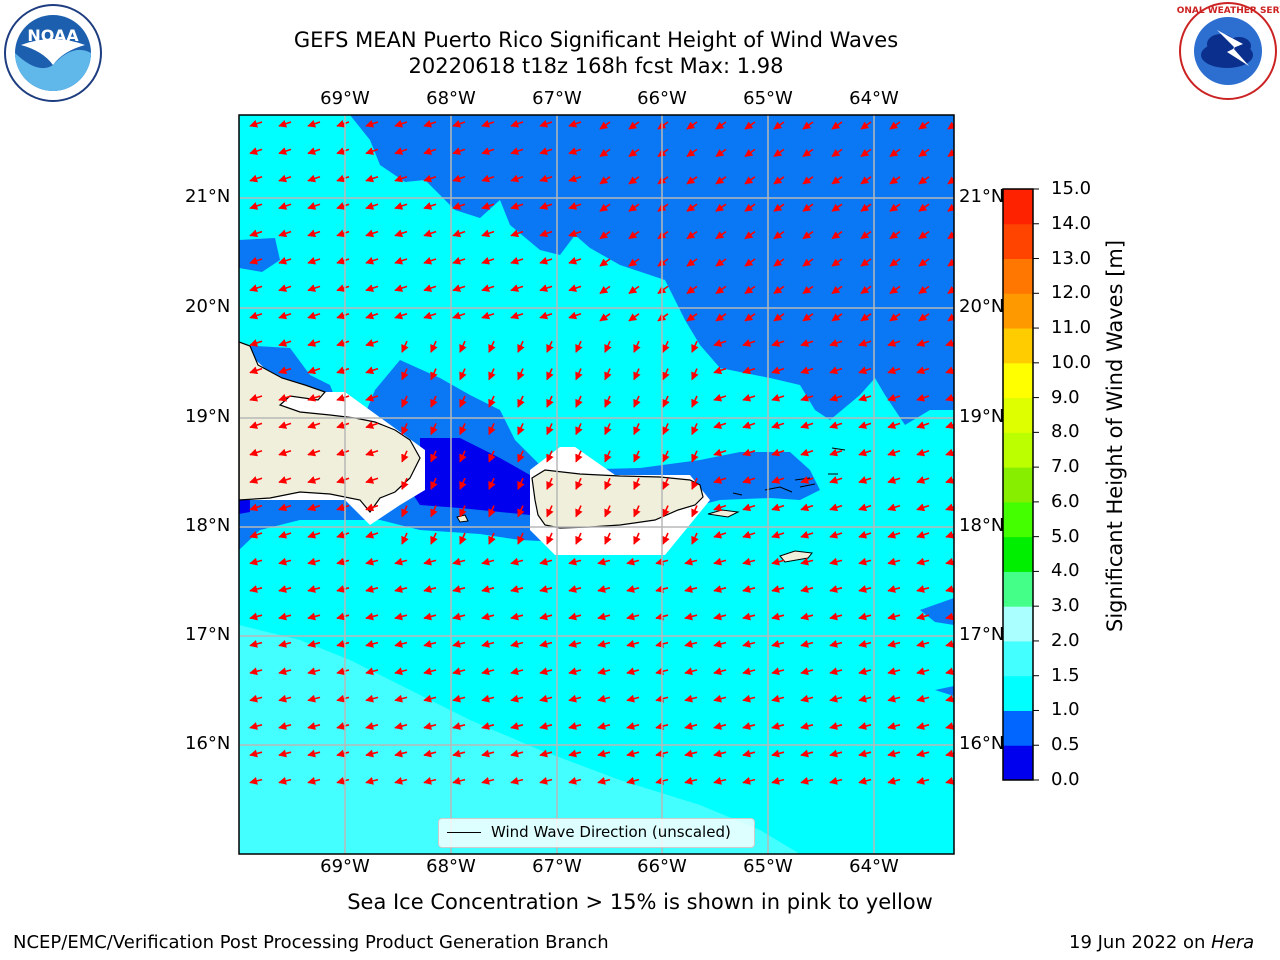 This screenshot has width=1280, height=960. What do you see at coordinates (1233, 942) in the screenshot?
I see `footer-host: Hera` at bounding box center [1233, 942].